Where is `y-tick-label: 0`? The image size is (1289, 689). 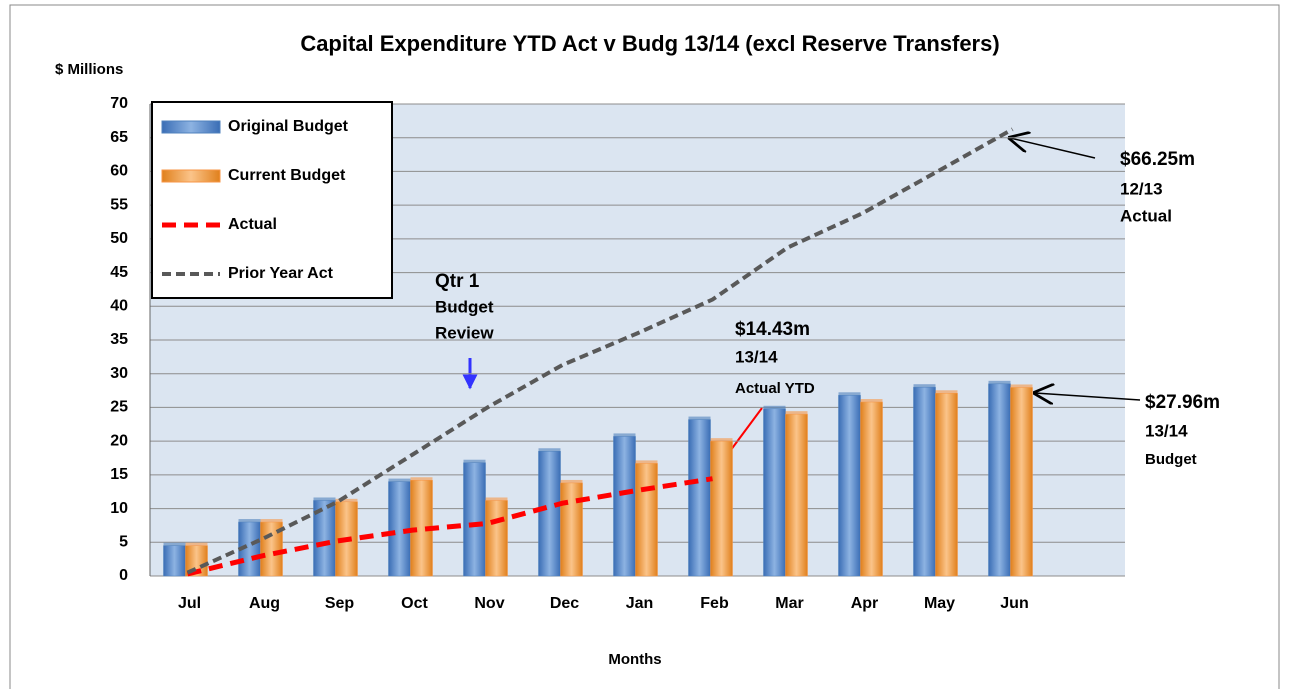 y-tick-label: 0 is located at coordinates (123, 575).